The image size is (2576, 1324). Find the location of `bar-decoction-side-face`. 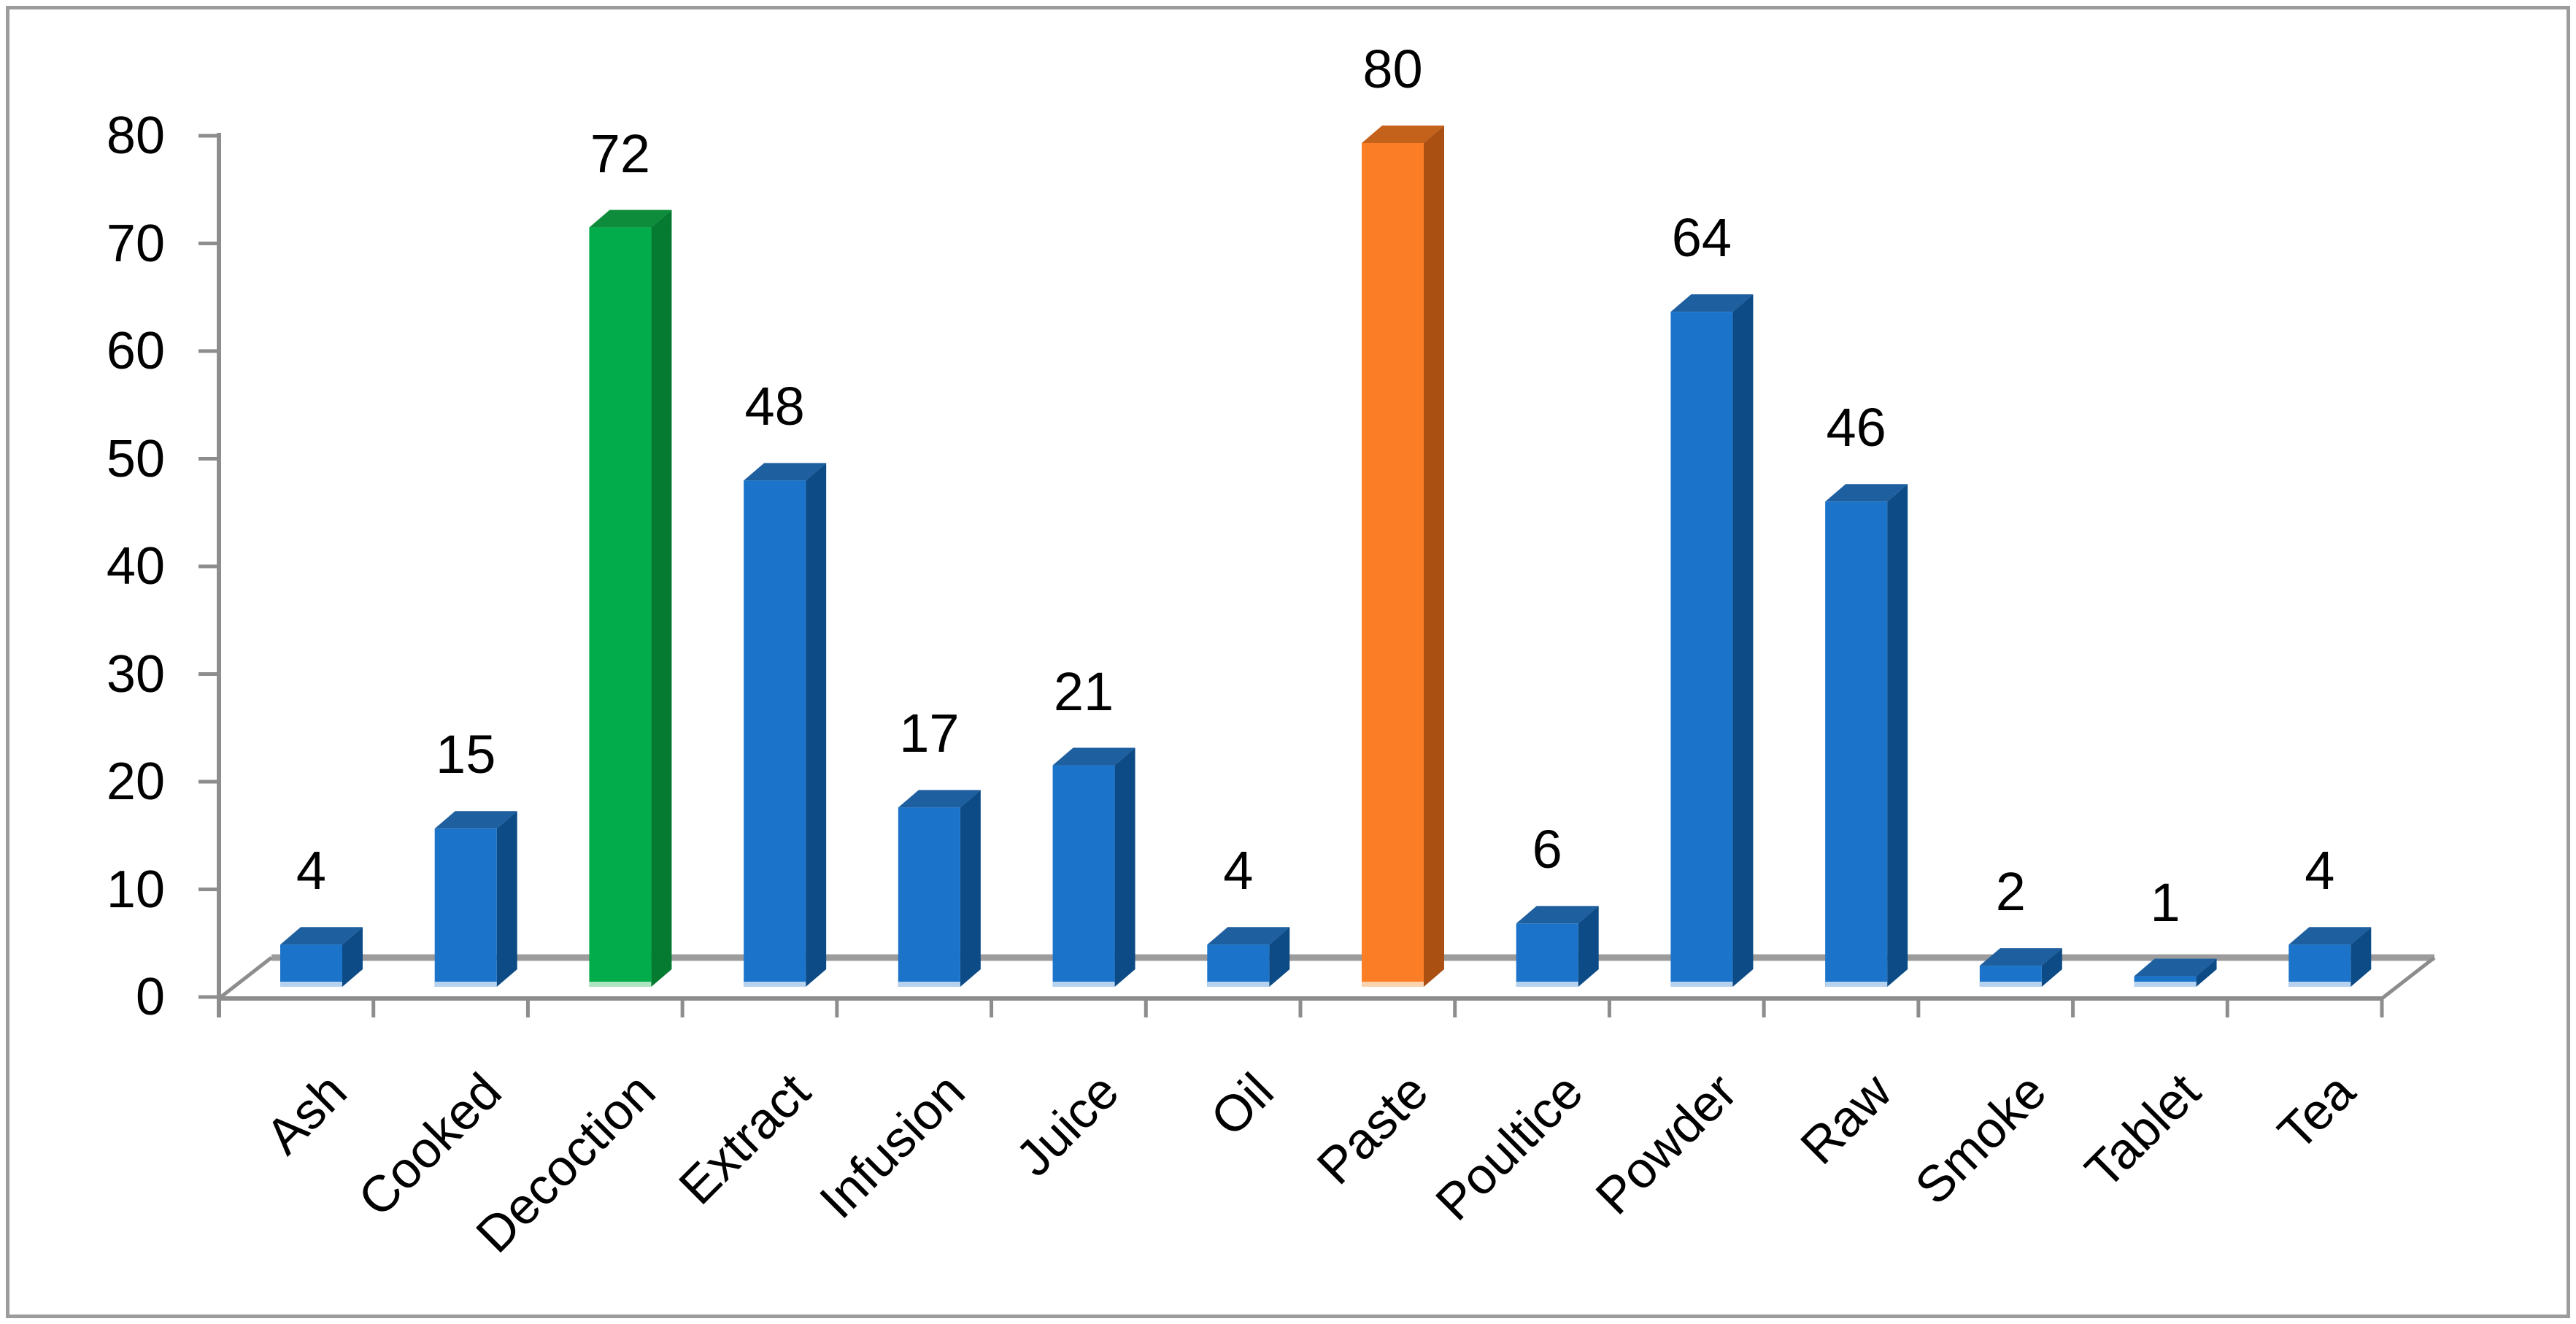

bar-decoction-side-face is located at coordinates (661, 598).